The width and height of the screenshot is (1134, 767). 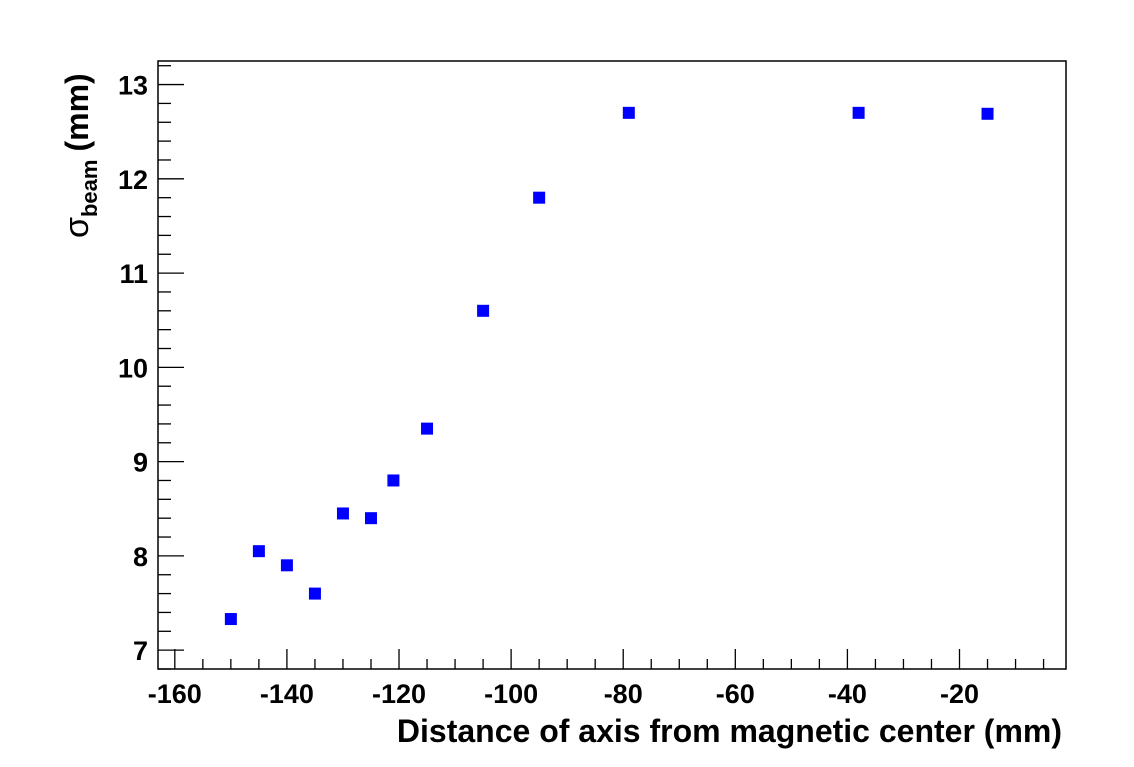 I want to click on y-tick-label: 9, so click(x=140, y=463).